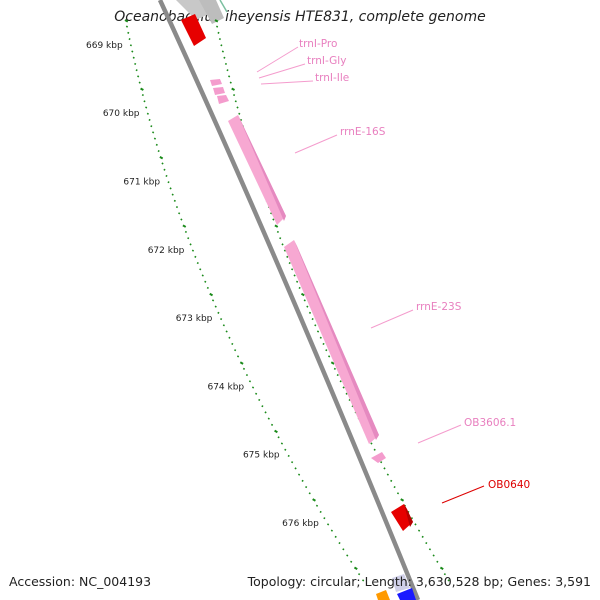 Image resolution: width=600 pixels, height=600 pixels. Describe the element at coordinates (363, 132) in the screenshot. I see `label-rrne-16s: rrnE-16S` at that location.